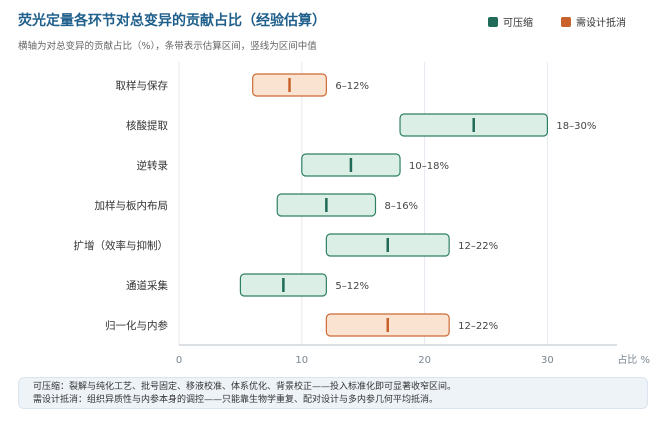 This screenshot has height=421, width=664. What do you see at coordinates (132, 205) in the screenshot?
I see `category-label-3: 加样与板内布局` at bounding box center [132, 205].